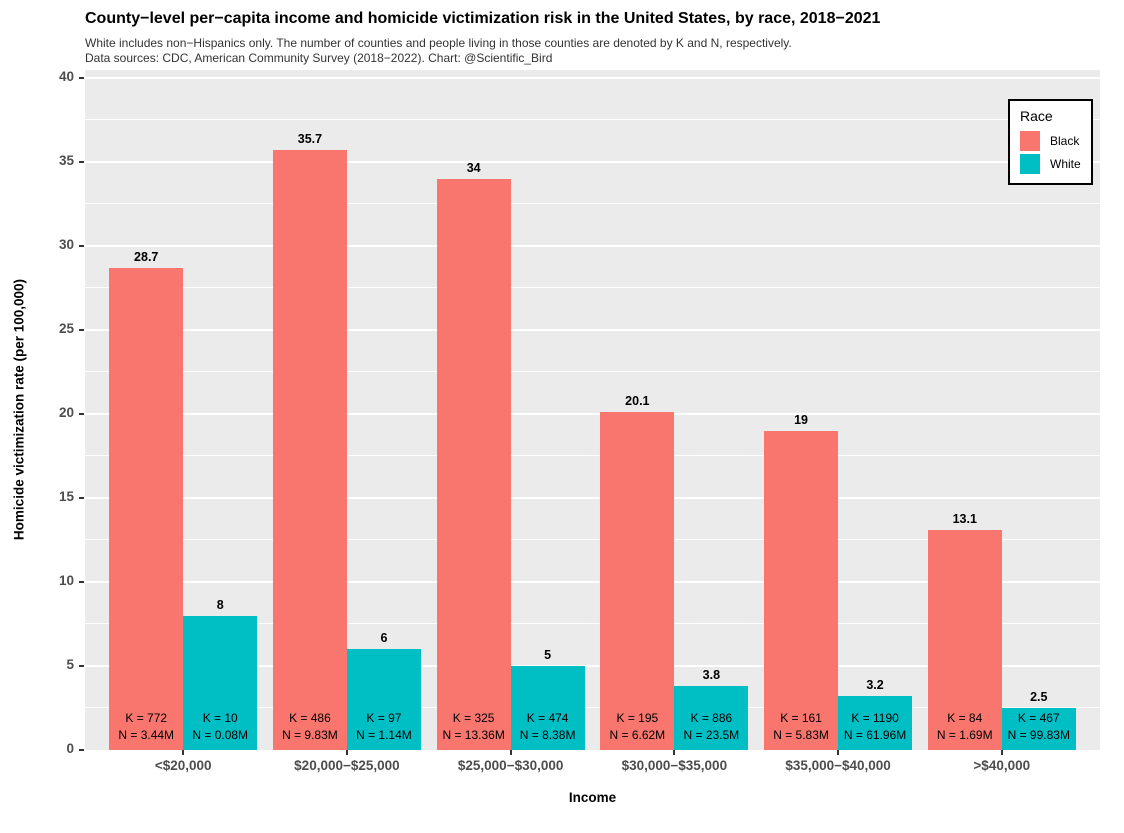 The width and height of the screenshot is (1124, 833). Describe the element at coordinates (548, 655) in the screenshot. I see `bar-value-label: 5` at that location.